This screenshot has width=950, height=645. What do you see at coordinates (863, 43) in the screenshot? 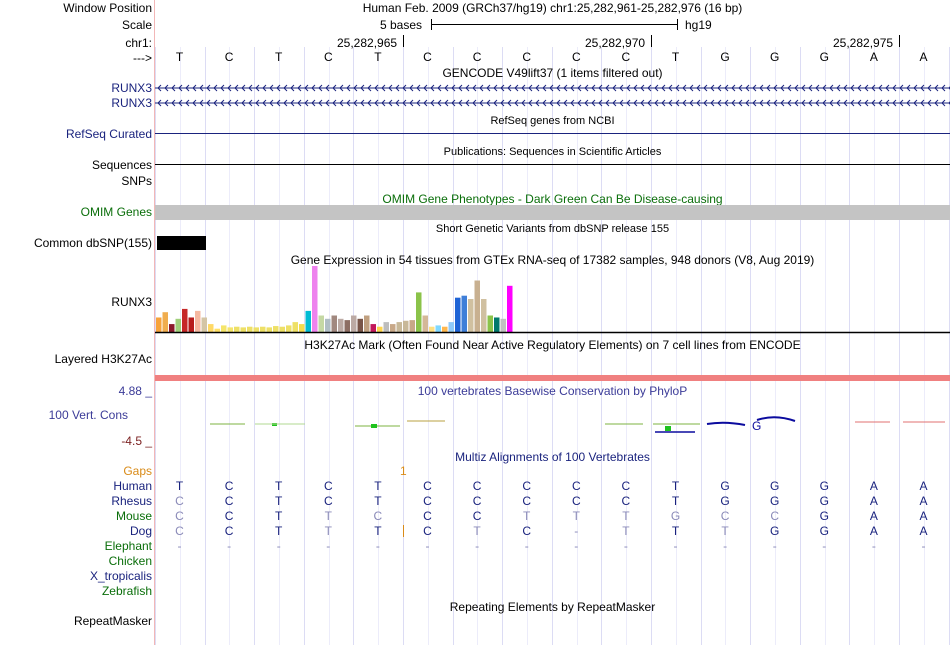
I see `coord-label-3: 25,282,975` at bounding box center [863, 43].